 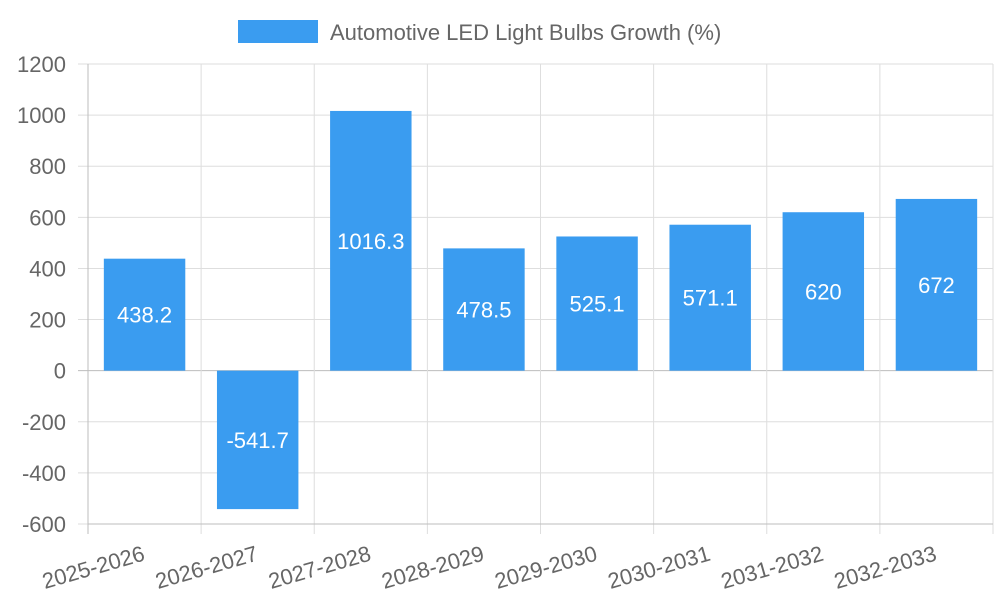 I want to click on y-tick-label: -400, so click(x=44, y=473).